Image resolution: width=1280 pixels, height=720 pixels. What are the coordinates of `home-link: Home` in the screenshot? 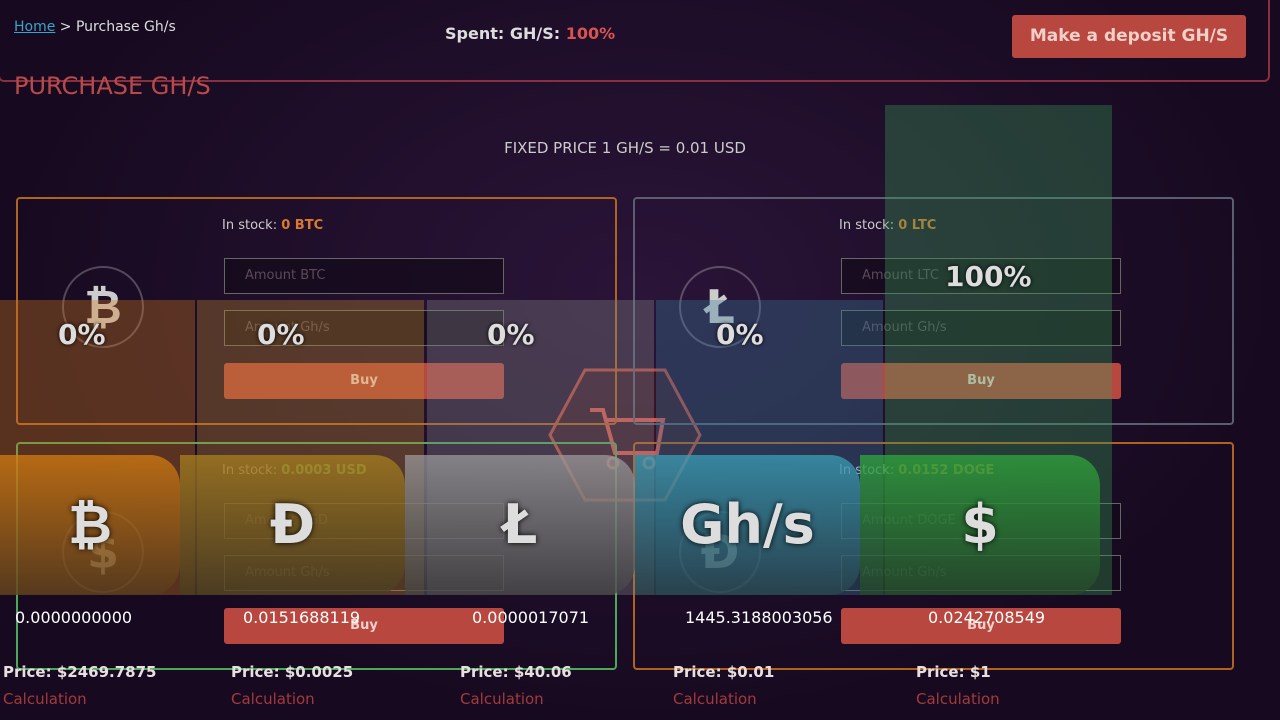 It's located at (35, 27).